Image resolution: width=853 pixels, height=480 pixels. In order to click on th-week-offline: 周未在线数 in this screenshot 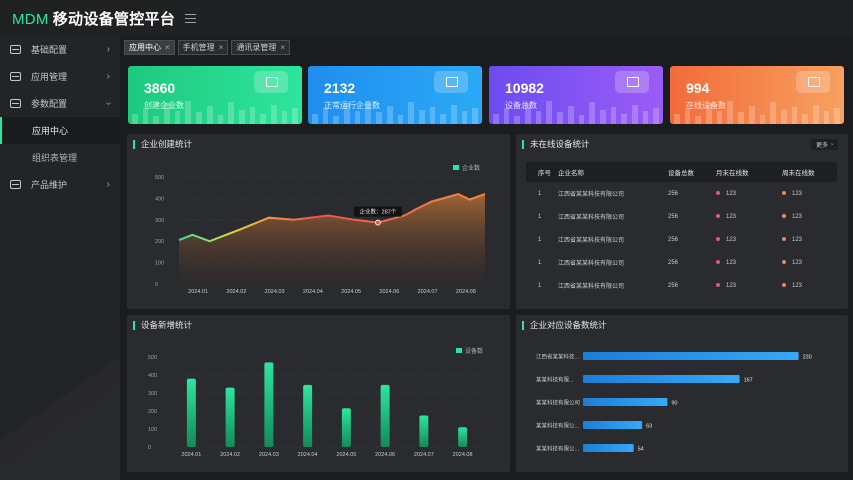, I will do `click(798, 173)`.